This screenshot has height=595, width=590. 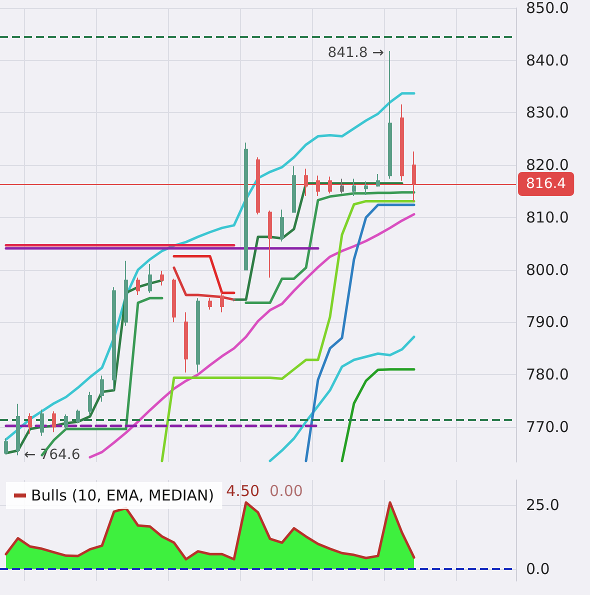 I want to click on y-tick-label: 820.0, so click(x=547, y=165).